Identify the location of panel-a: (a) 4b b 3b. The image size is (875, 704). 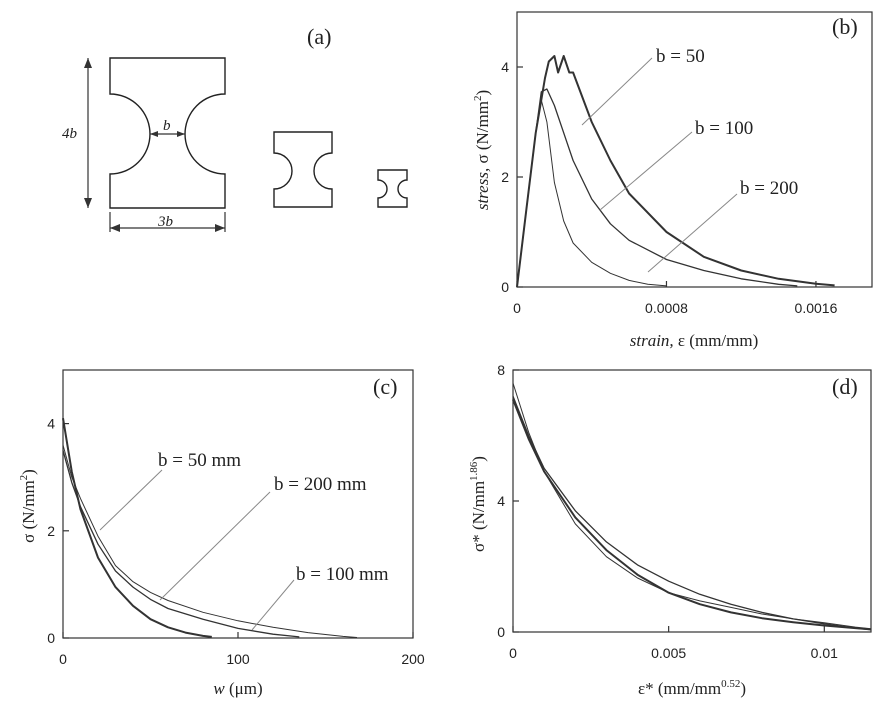
(235, 128).